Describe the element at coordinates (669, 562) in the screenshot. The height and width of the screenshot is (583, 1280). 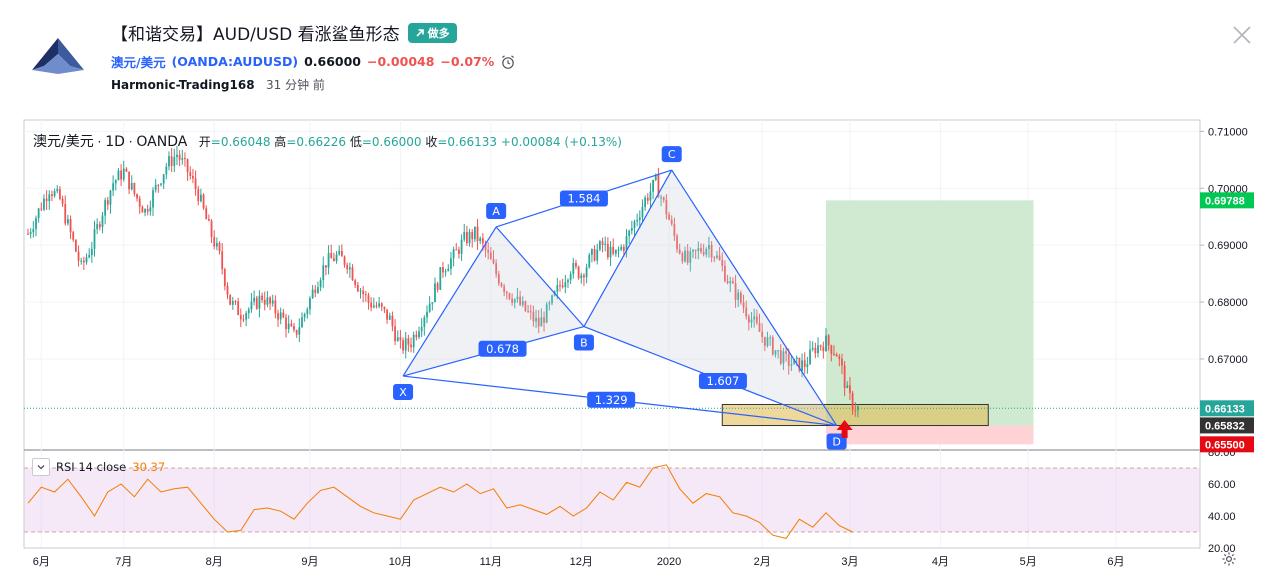
I see `time-tick-label: 2020` at that location.